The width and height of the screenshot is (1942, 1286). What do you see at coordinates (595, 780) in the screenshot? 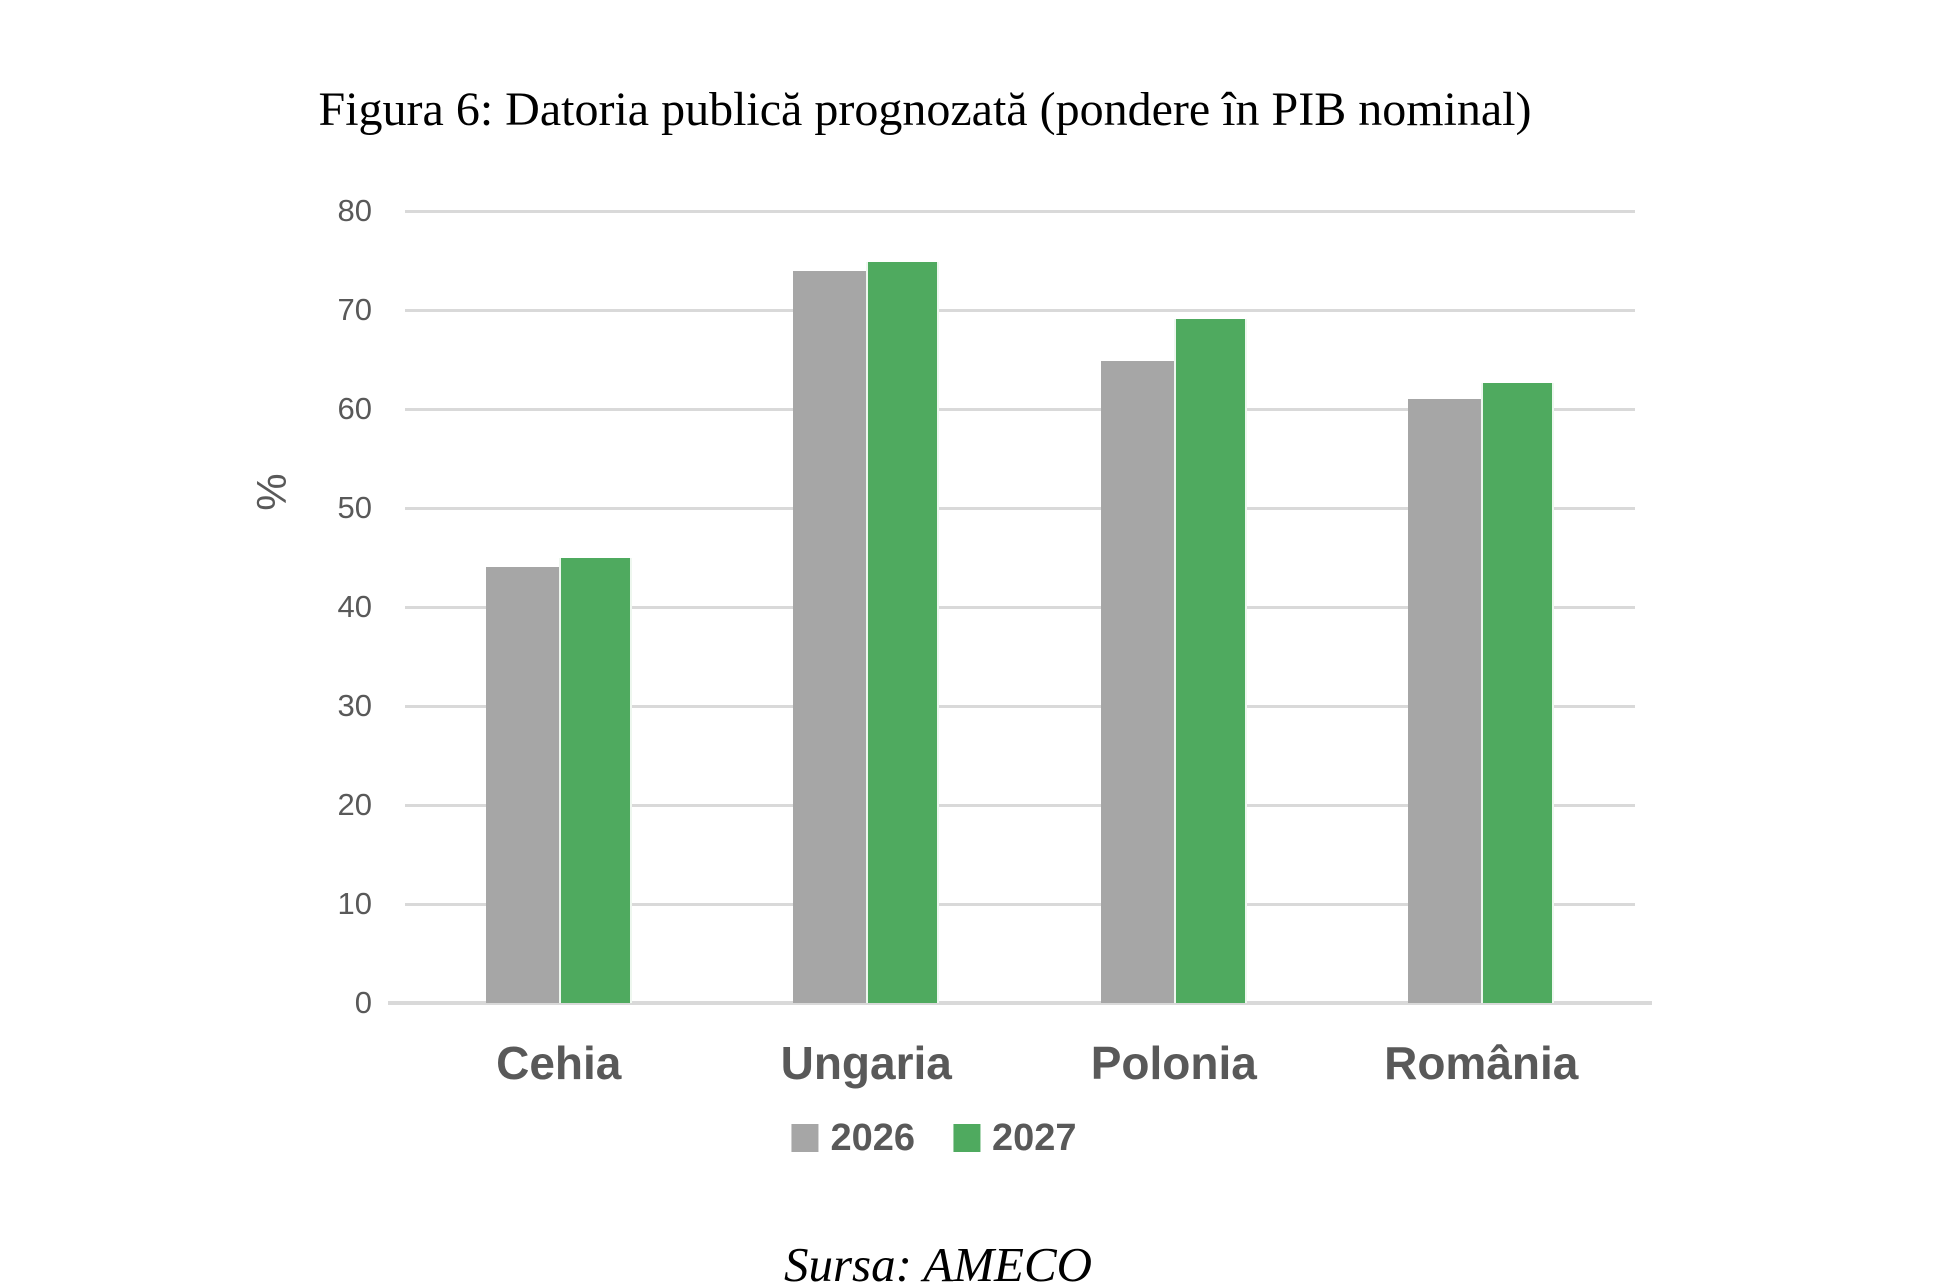
I see `bar-cehia-2027` at bounding box center [595, 780].